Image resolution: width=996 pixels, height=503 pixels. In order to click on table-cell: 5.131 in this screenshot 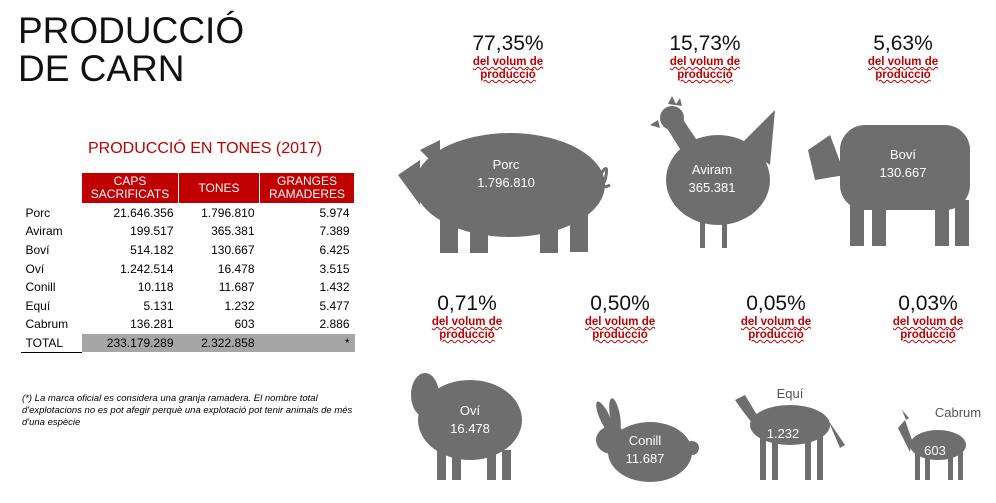, I will do `click(130, 306)`.